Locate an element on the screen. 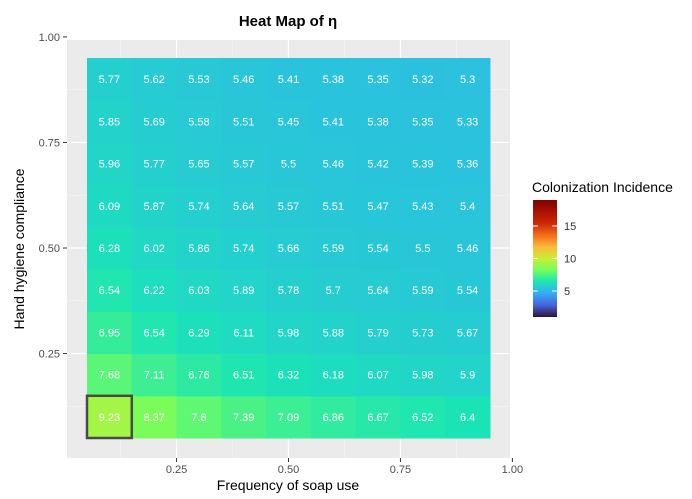 The width and height of the screenshot is (692, 499). y-axis: 0.25 0.50 0.75 1.00 is located at coordinates (53, 196).